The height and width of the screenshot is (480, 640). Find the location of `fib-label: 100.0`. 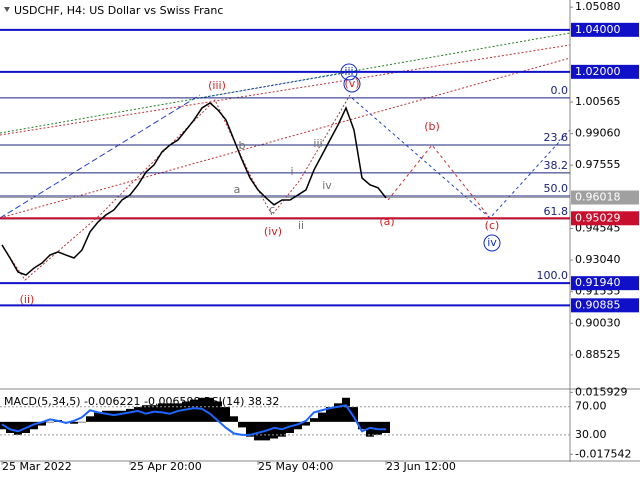

fib-label: 100.0 is located at coordinates (553, 275).